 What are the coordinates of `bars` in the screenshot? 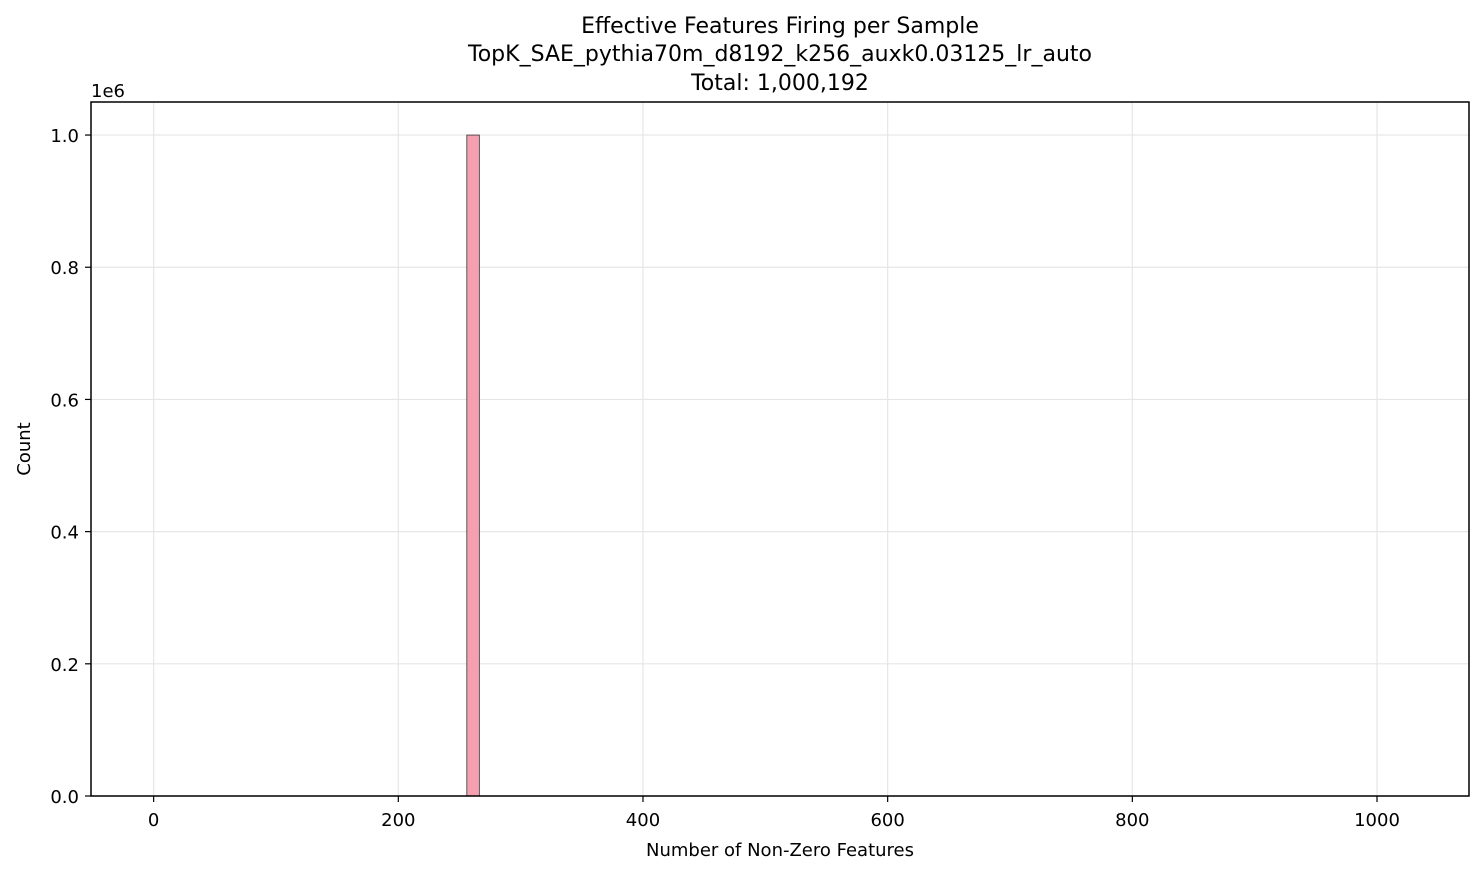 It's located at (473, 465).